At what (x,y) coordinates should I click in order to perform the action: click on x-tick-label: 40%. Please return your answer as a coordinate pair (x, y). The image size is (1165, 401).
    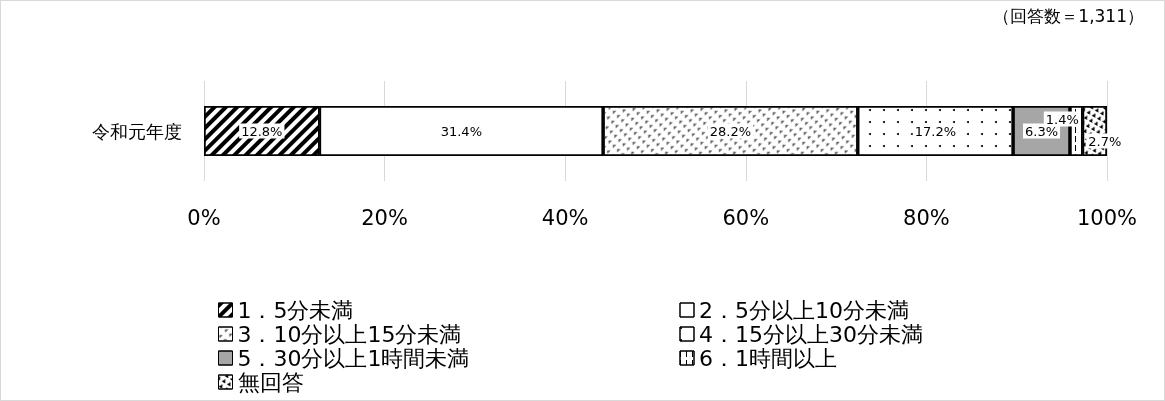
    Looking at the image, I should click on (565, 217).